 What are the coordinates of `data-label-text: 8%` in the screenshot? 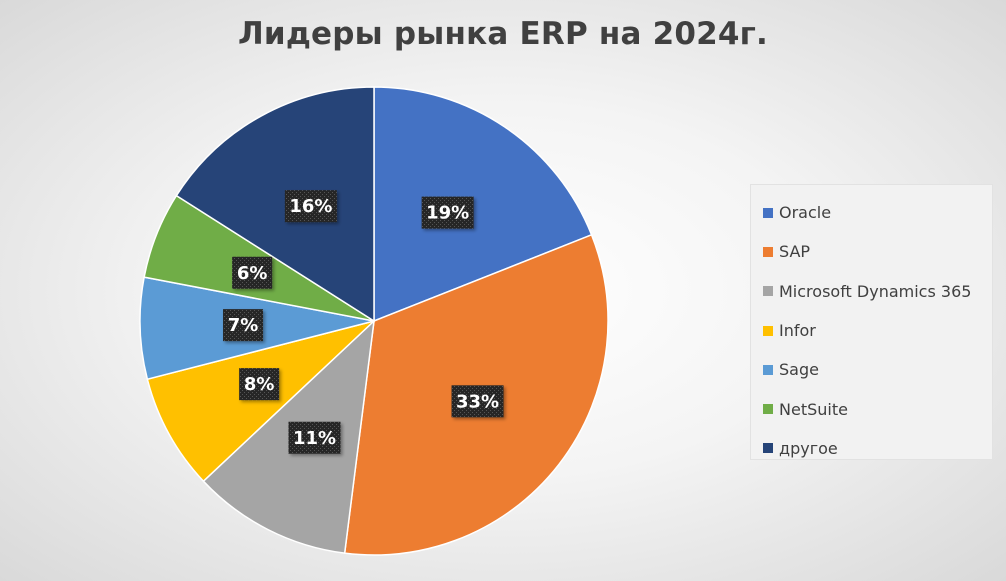 It's located at (259, 384).